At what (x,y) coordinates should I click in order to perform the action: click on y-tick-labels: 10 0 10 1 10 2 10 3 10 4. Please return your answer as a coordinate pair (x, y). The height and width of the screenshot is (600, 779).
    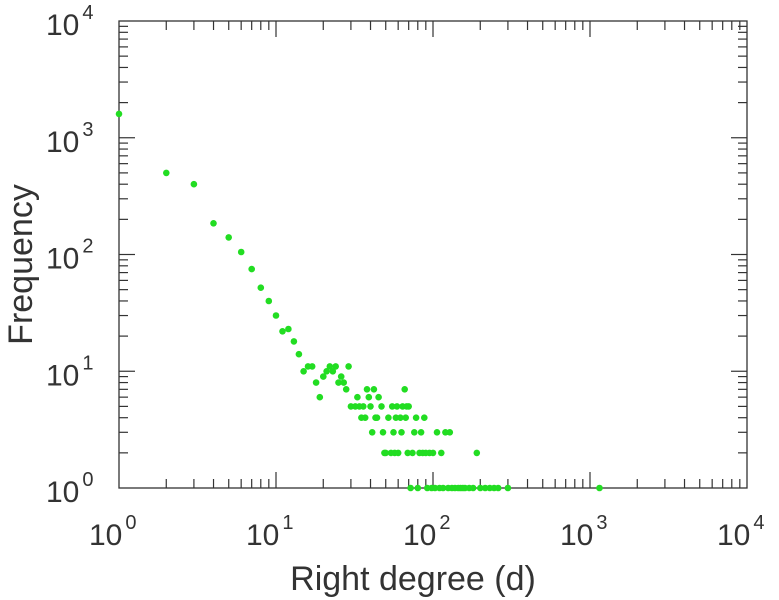
    Looking at the image, I should click on (70, 255).